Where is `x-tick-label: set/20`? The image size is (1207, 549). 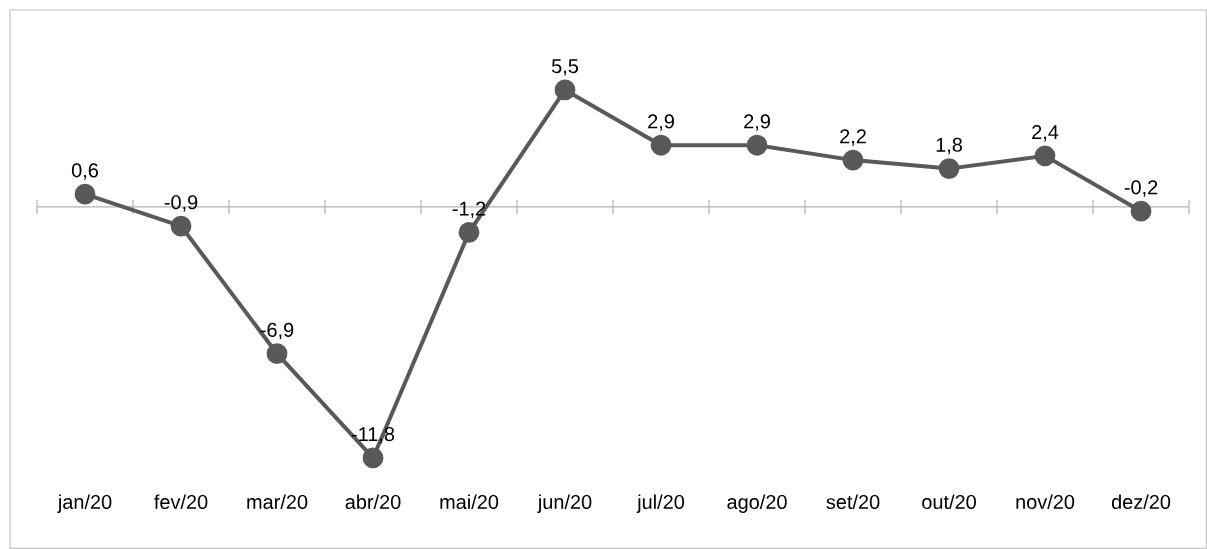
x-tick-label: set/20 is located at coordinates (853, 502).